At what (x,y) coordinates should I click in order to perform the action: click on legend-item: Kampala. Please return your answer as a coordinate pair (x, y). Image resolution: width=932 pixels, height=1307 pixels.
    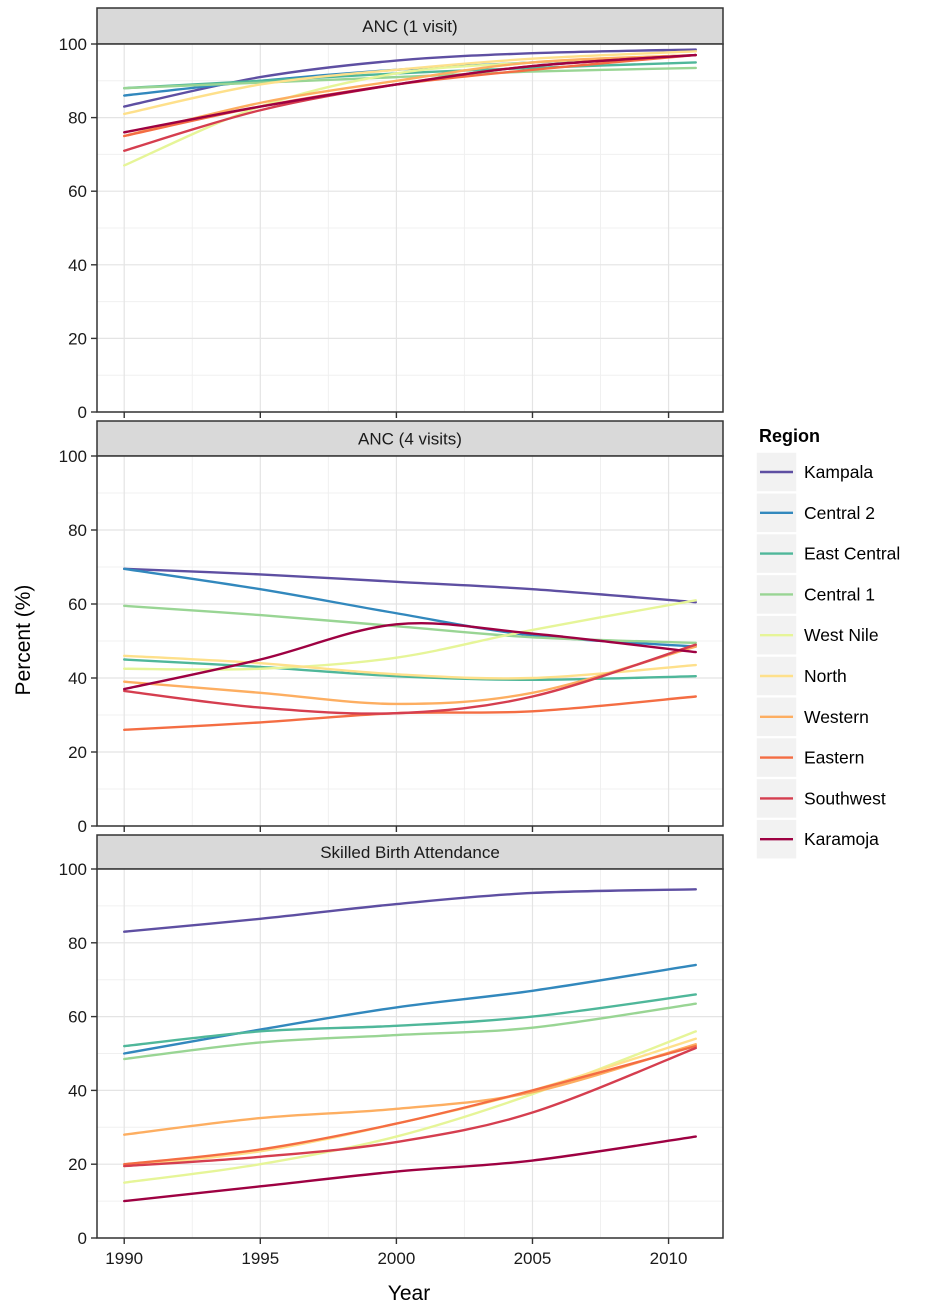
    Looking at the image, I should click on (814, 472).